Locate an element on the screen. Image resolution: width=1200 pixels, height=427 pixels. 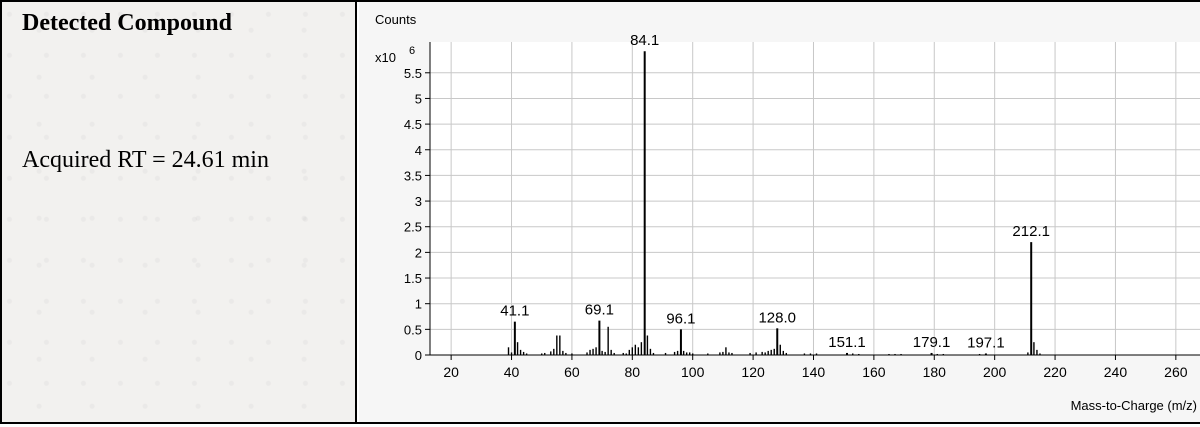
y-tick-label: 1 is located at coordinates (418, 304).